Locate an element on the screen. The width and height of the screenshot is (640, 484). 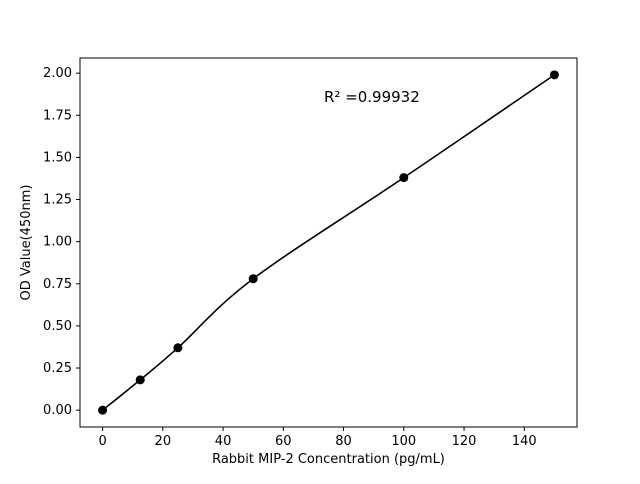
x-tick-label: 60 is located at coordinates (283, 441).